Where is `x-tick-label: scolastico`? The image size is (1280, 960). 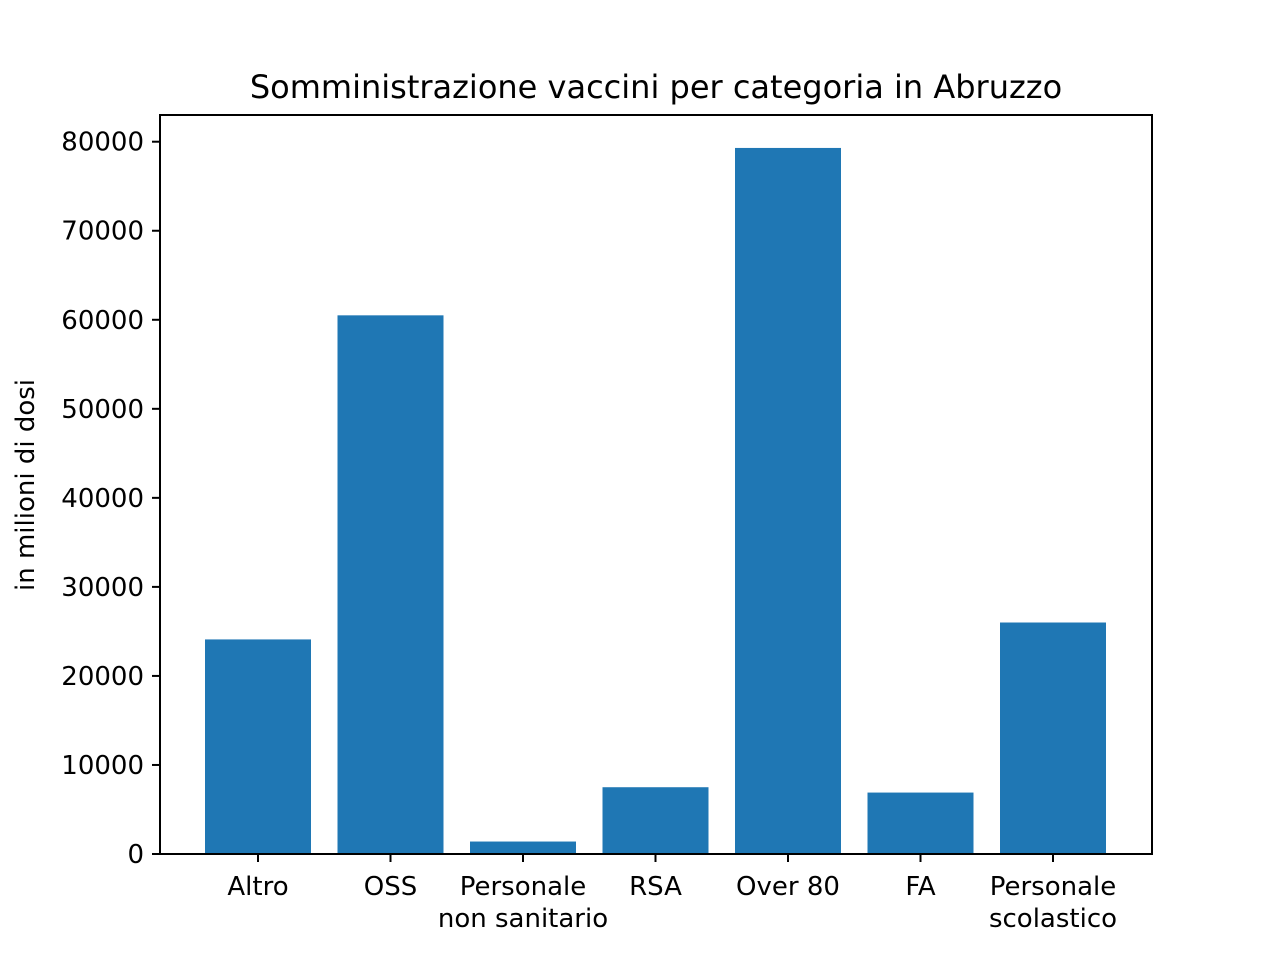 x-tick-label: scolastico is located at coordinates (1053, 919).